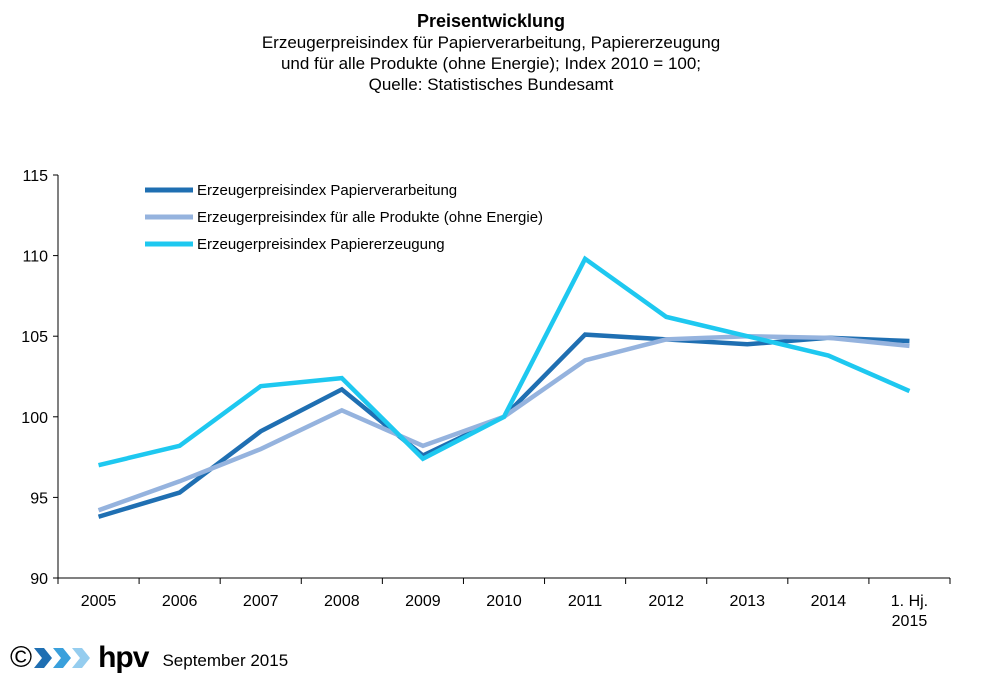 The height and width of the screenshot is (698, 982). I want to click on y-tick-label: 115, so click(35, 176).